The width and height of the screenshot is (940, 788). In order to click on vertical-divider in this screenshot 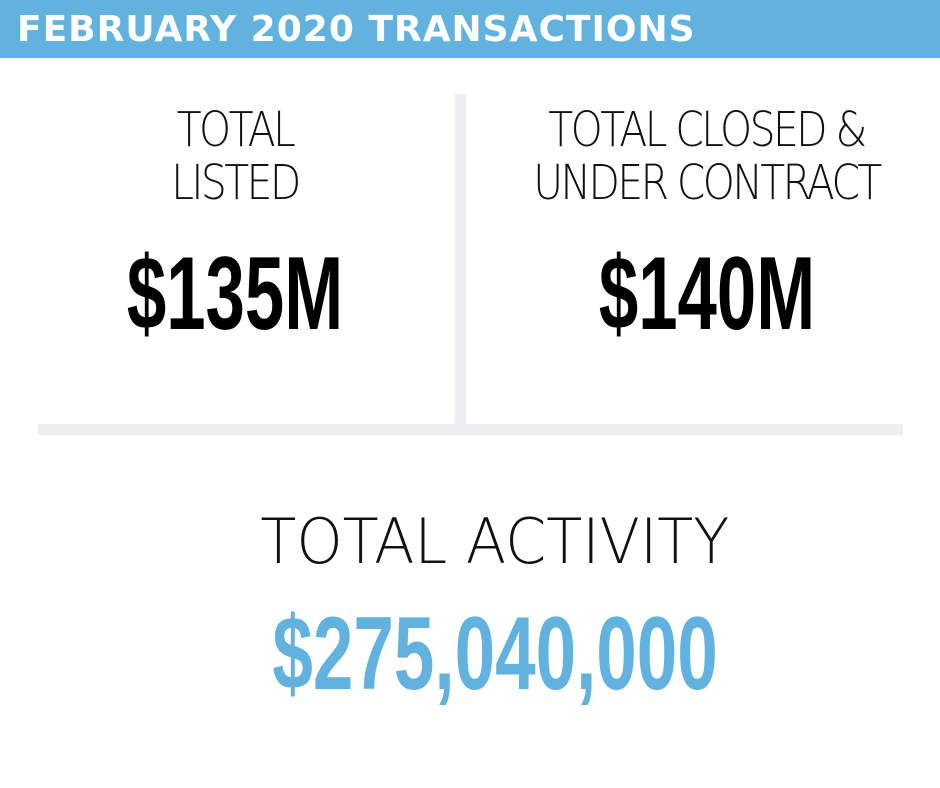, I will do `click(460, 259)`.